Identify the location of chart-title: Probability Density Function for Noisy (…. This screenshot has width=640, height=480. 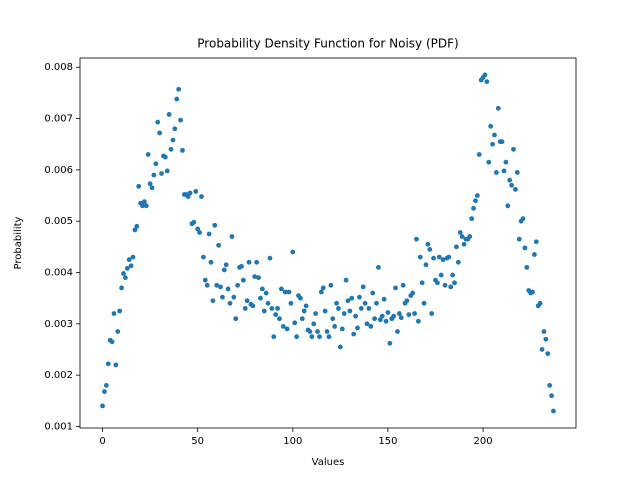
(327, 44).